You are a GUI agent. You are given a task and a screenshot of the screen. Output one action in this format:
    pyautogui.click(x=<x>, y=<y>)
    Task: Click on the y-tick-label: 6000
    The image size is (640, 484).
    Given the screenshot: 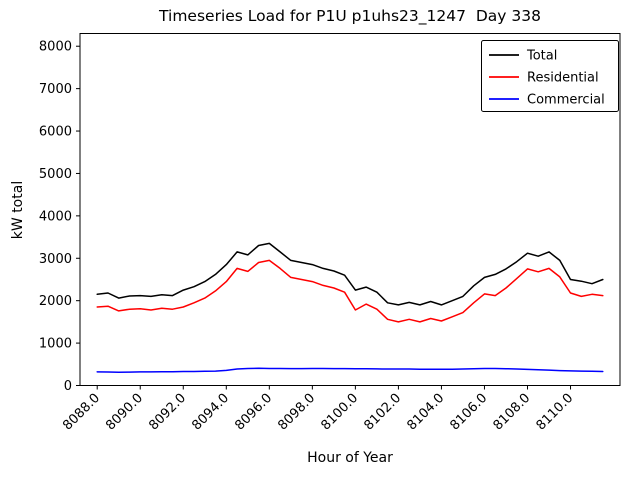 What is the action you would take?
    pyautogui.click(x=55, y=132)
    